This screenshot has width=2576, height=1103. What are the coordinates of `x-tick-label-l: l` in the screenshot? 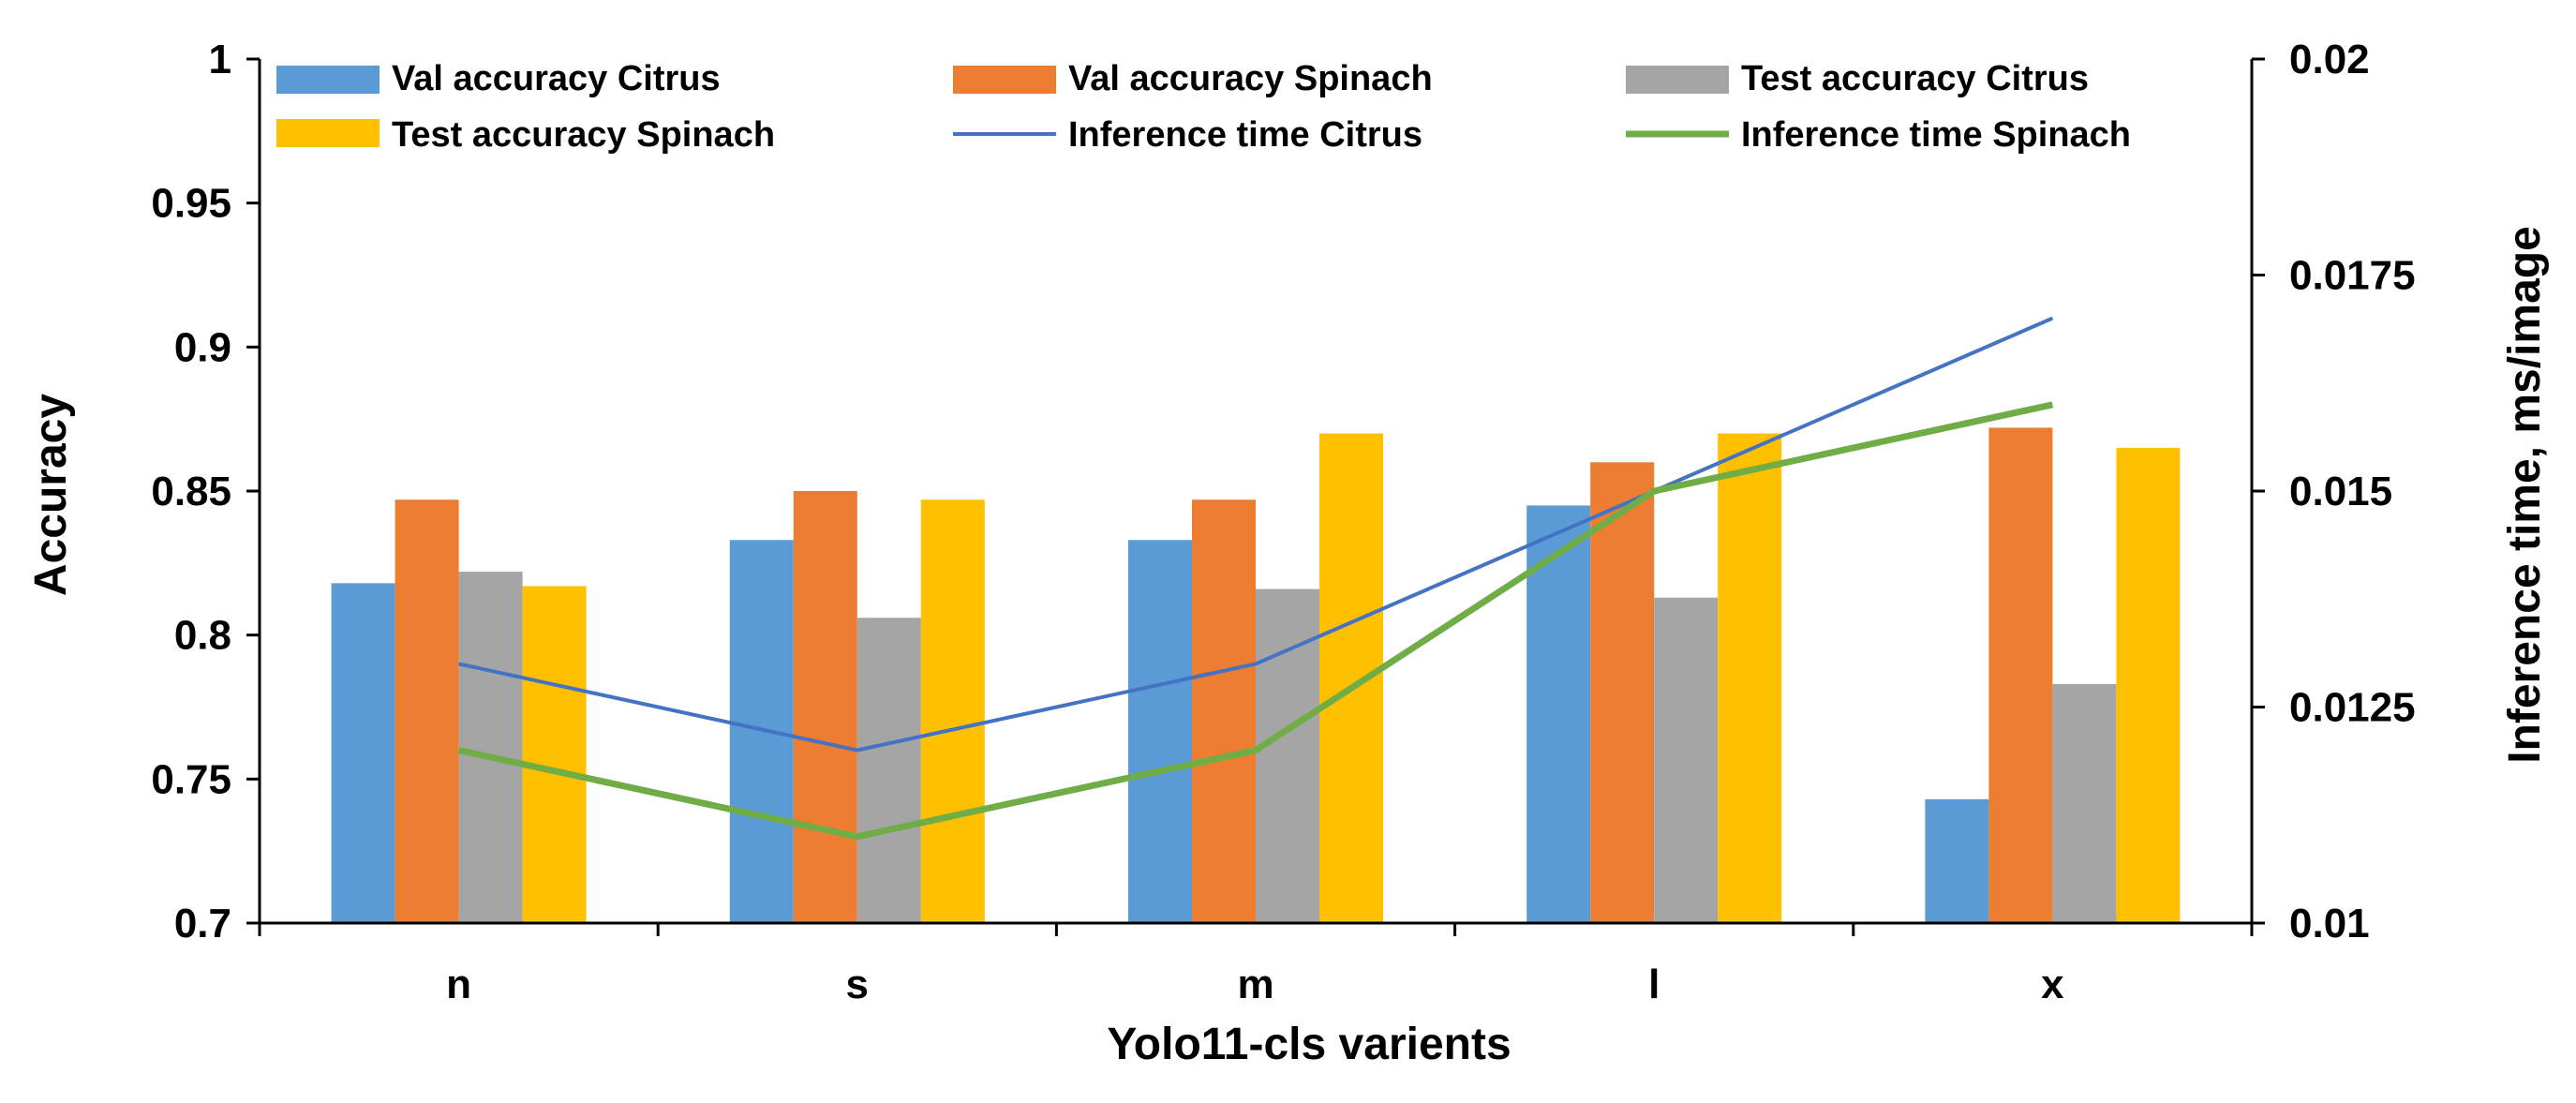 It's located at (1654, 984).